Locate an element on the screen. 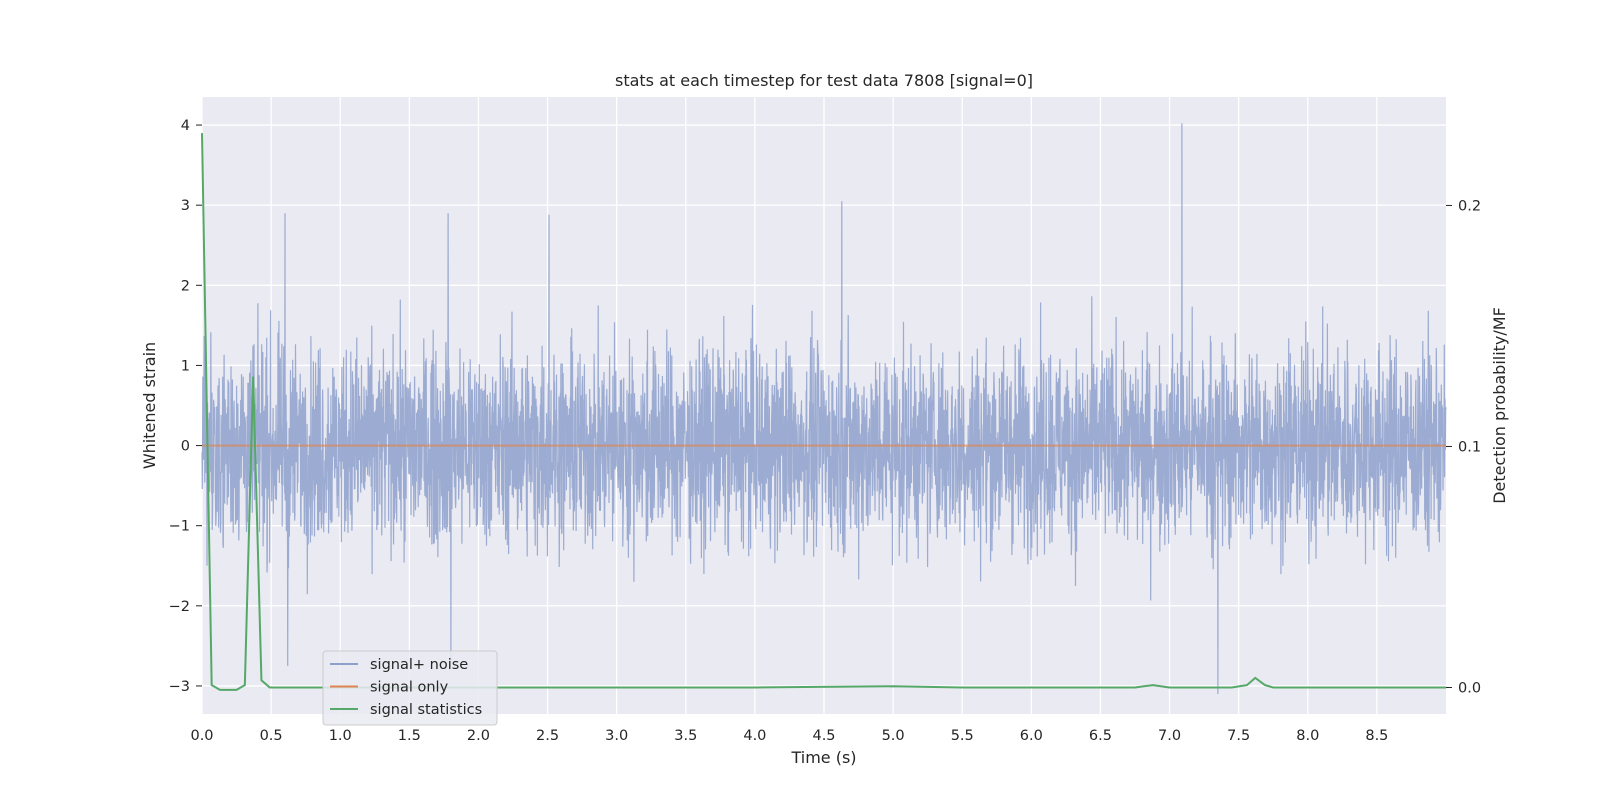  x-tick-label: 7.0 is located at coordinates (1169, 736).